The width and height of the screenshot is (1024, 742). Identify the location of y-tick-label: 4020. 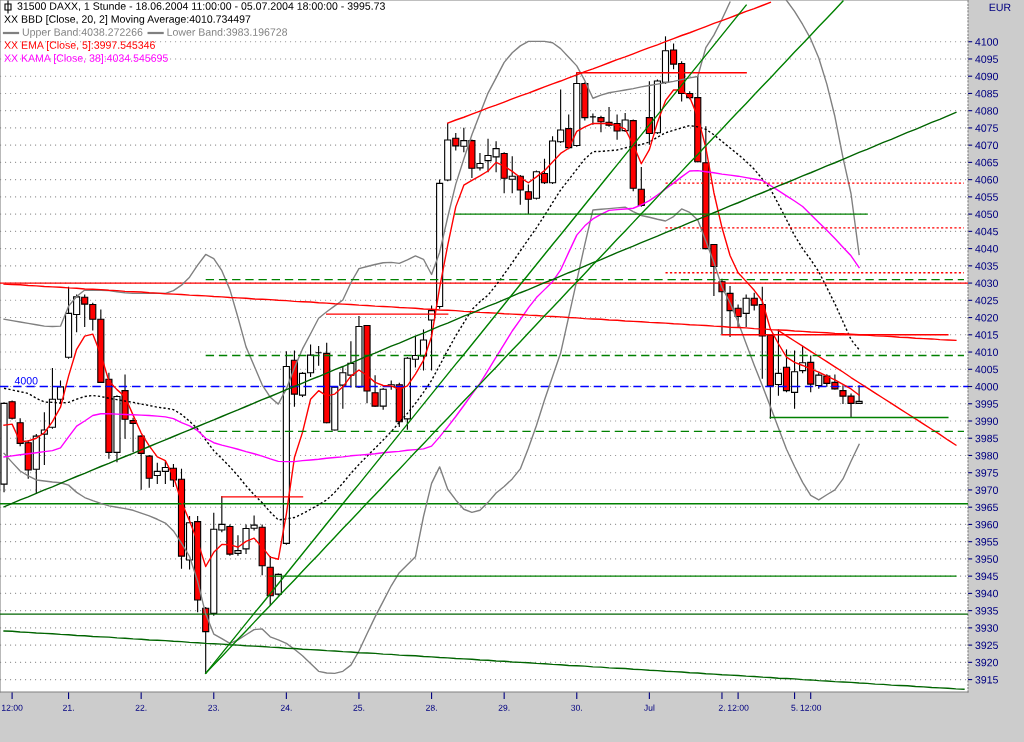
(987, 318).